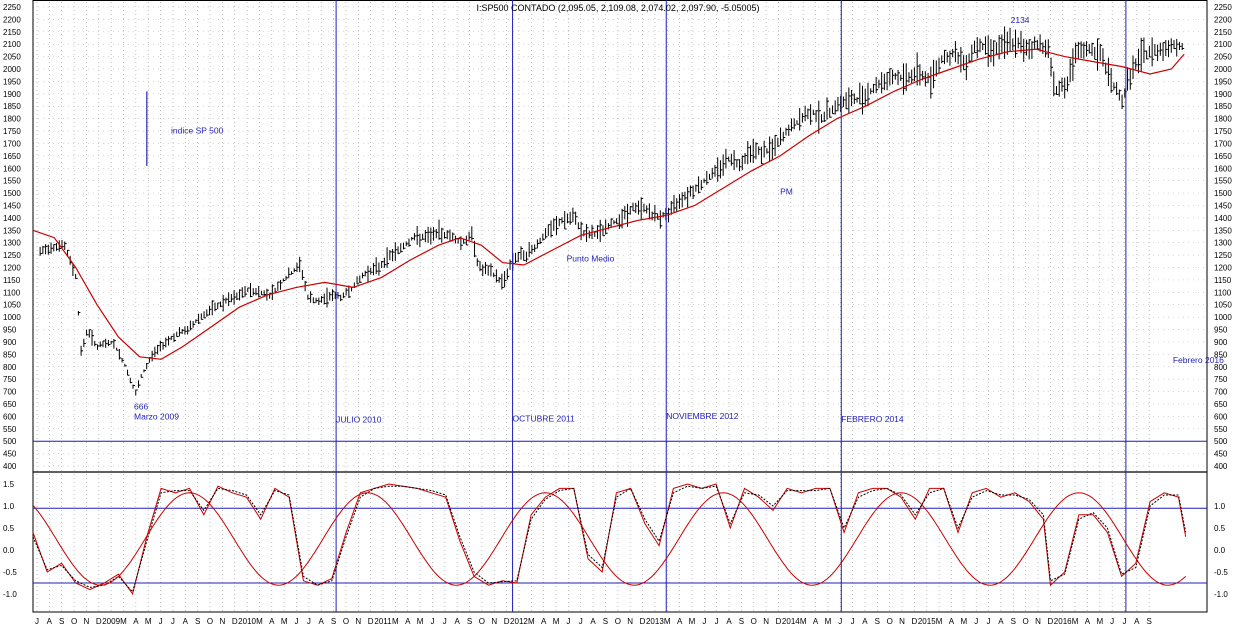 Image resolution: width=1238 pixels, height=627 pixels. What do you see at coordinates (791, 621) in the screenshot?
I see `month-tick-label: 2014` at bounding box center [791, 621].